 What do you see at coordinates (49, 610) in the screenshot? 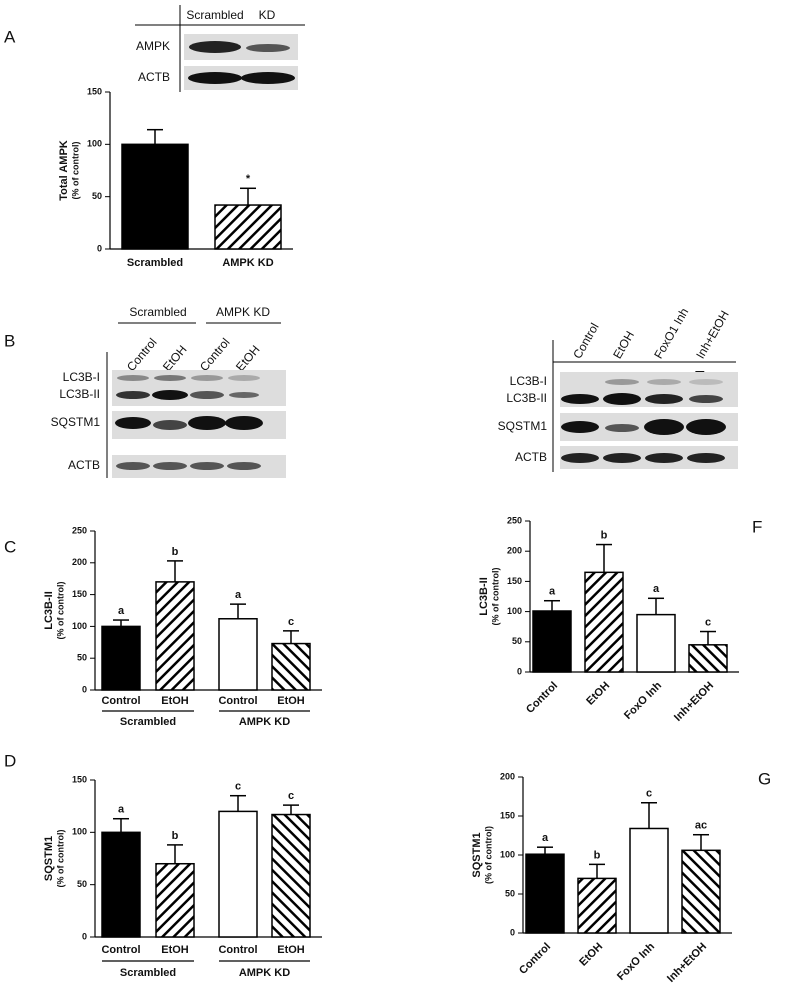
I see `y-axis-label: LC3B-II` at bounding box center [49, 610].